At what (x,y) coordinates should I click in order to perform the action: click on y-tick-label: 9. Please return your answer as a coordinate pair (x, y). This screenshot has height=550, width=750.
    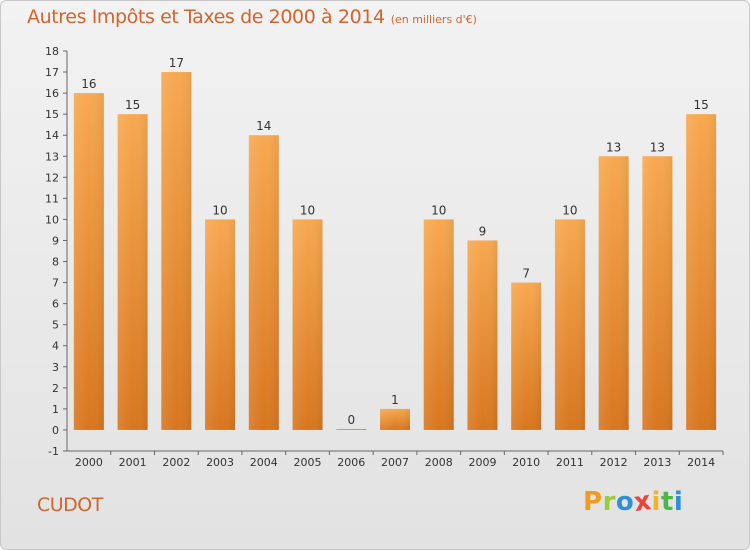
    Looking at the image, I should click on (55, 240).